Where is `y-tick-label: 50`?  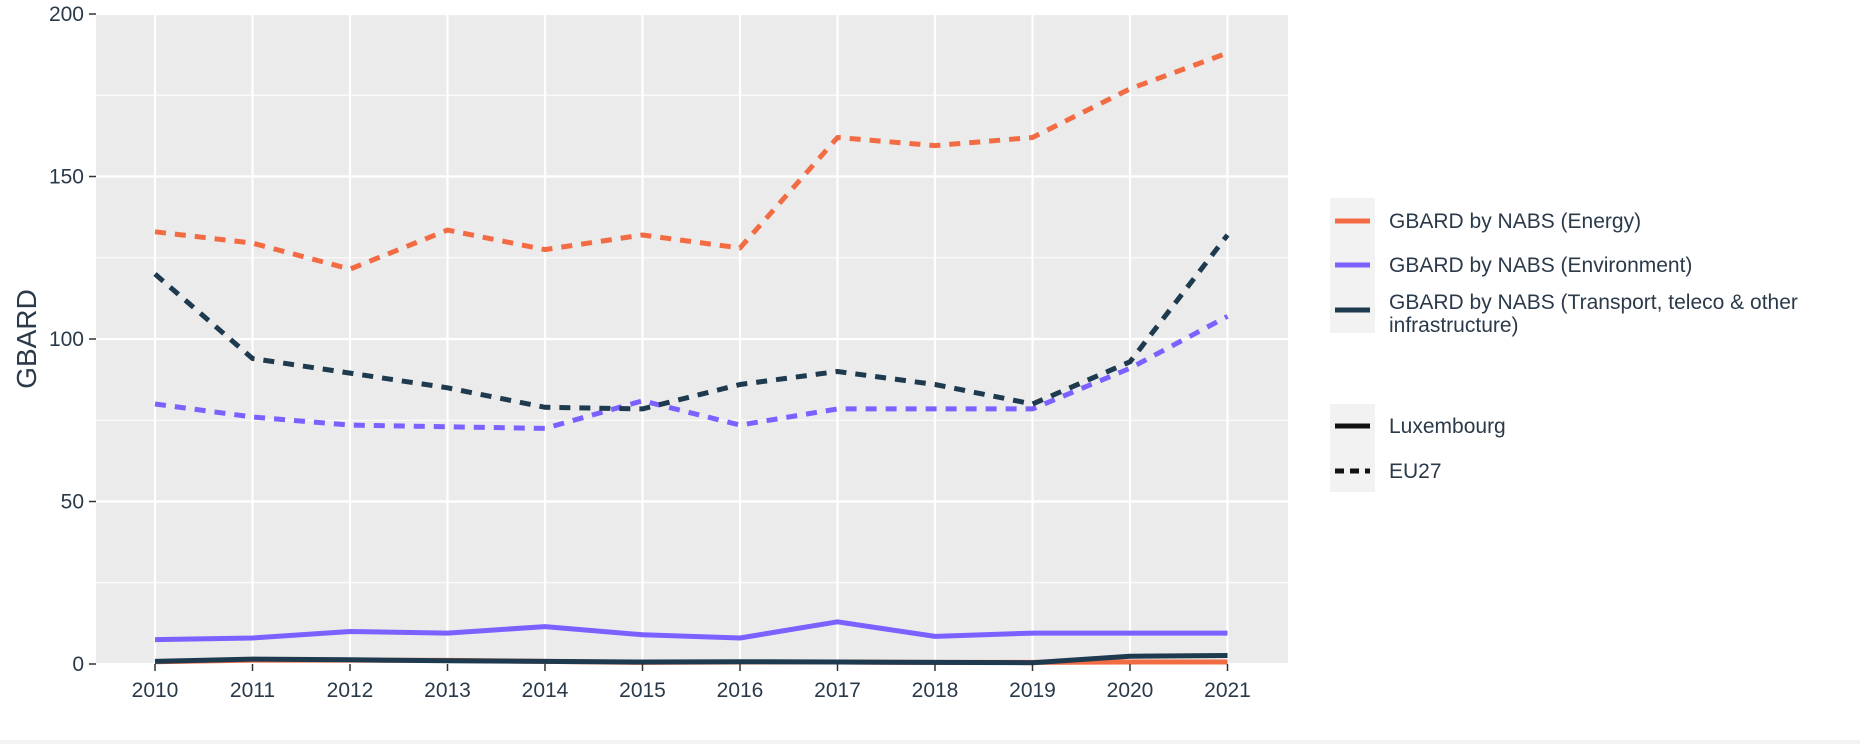 y-tick-label: 50 is located at coordinates (72, 502).